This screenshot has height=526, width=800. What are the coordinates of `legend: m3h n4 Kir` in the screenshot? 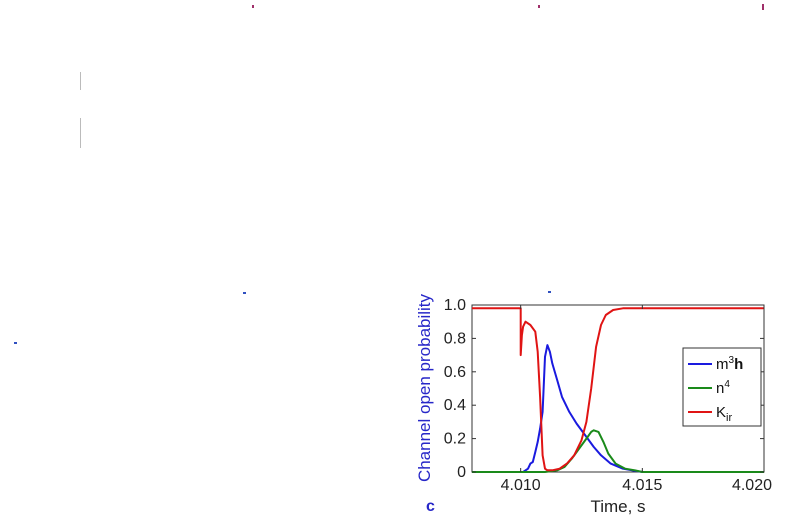 It's located at (722, 387).